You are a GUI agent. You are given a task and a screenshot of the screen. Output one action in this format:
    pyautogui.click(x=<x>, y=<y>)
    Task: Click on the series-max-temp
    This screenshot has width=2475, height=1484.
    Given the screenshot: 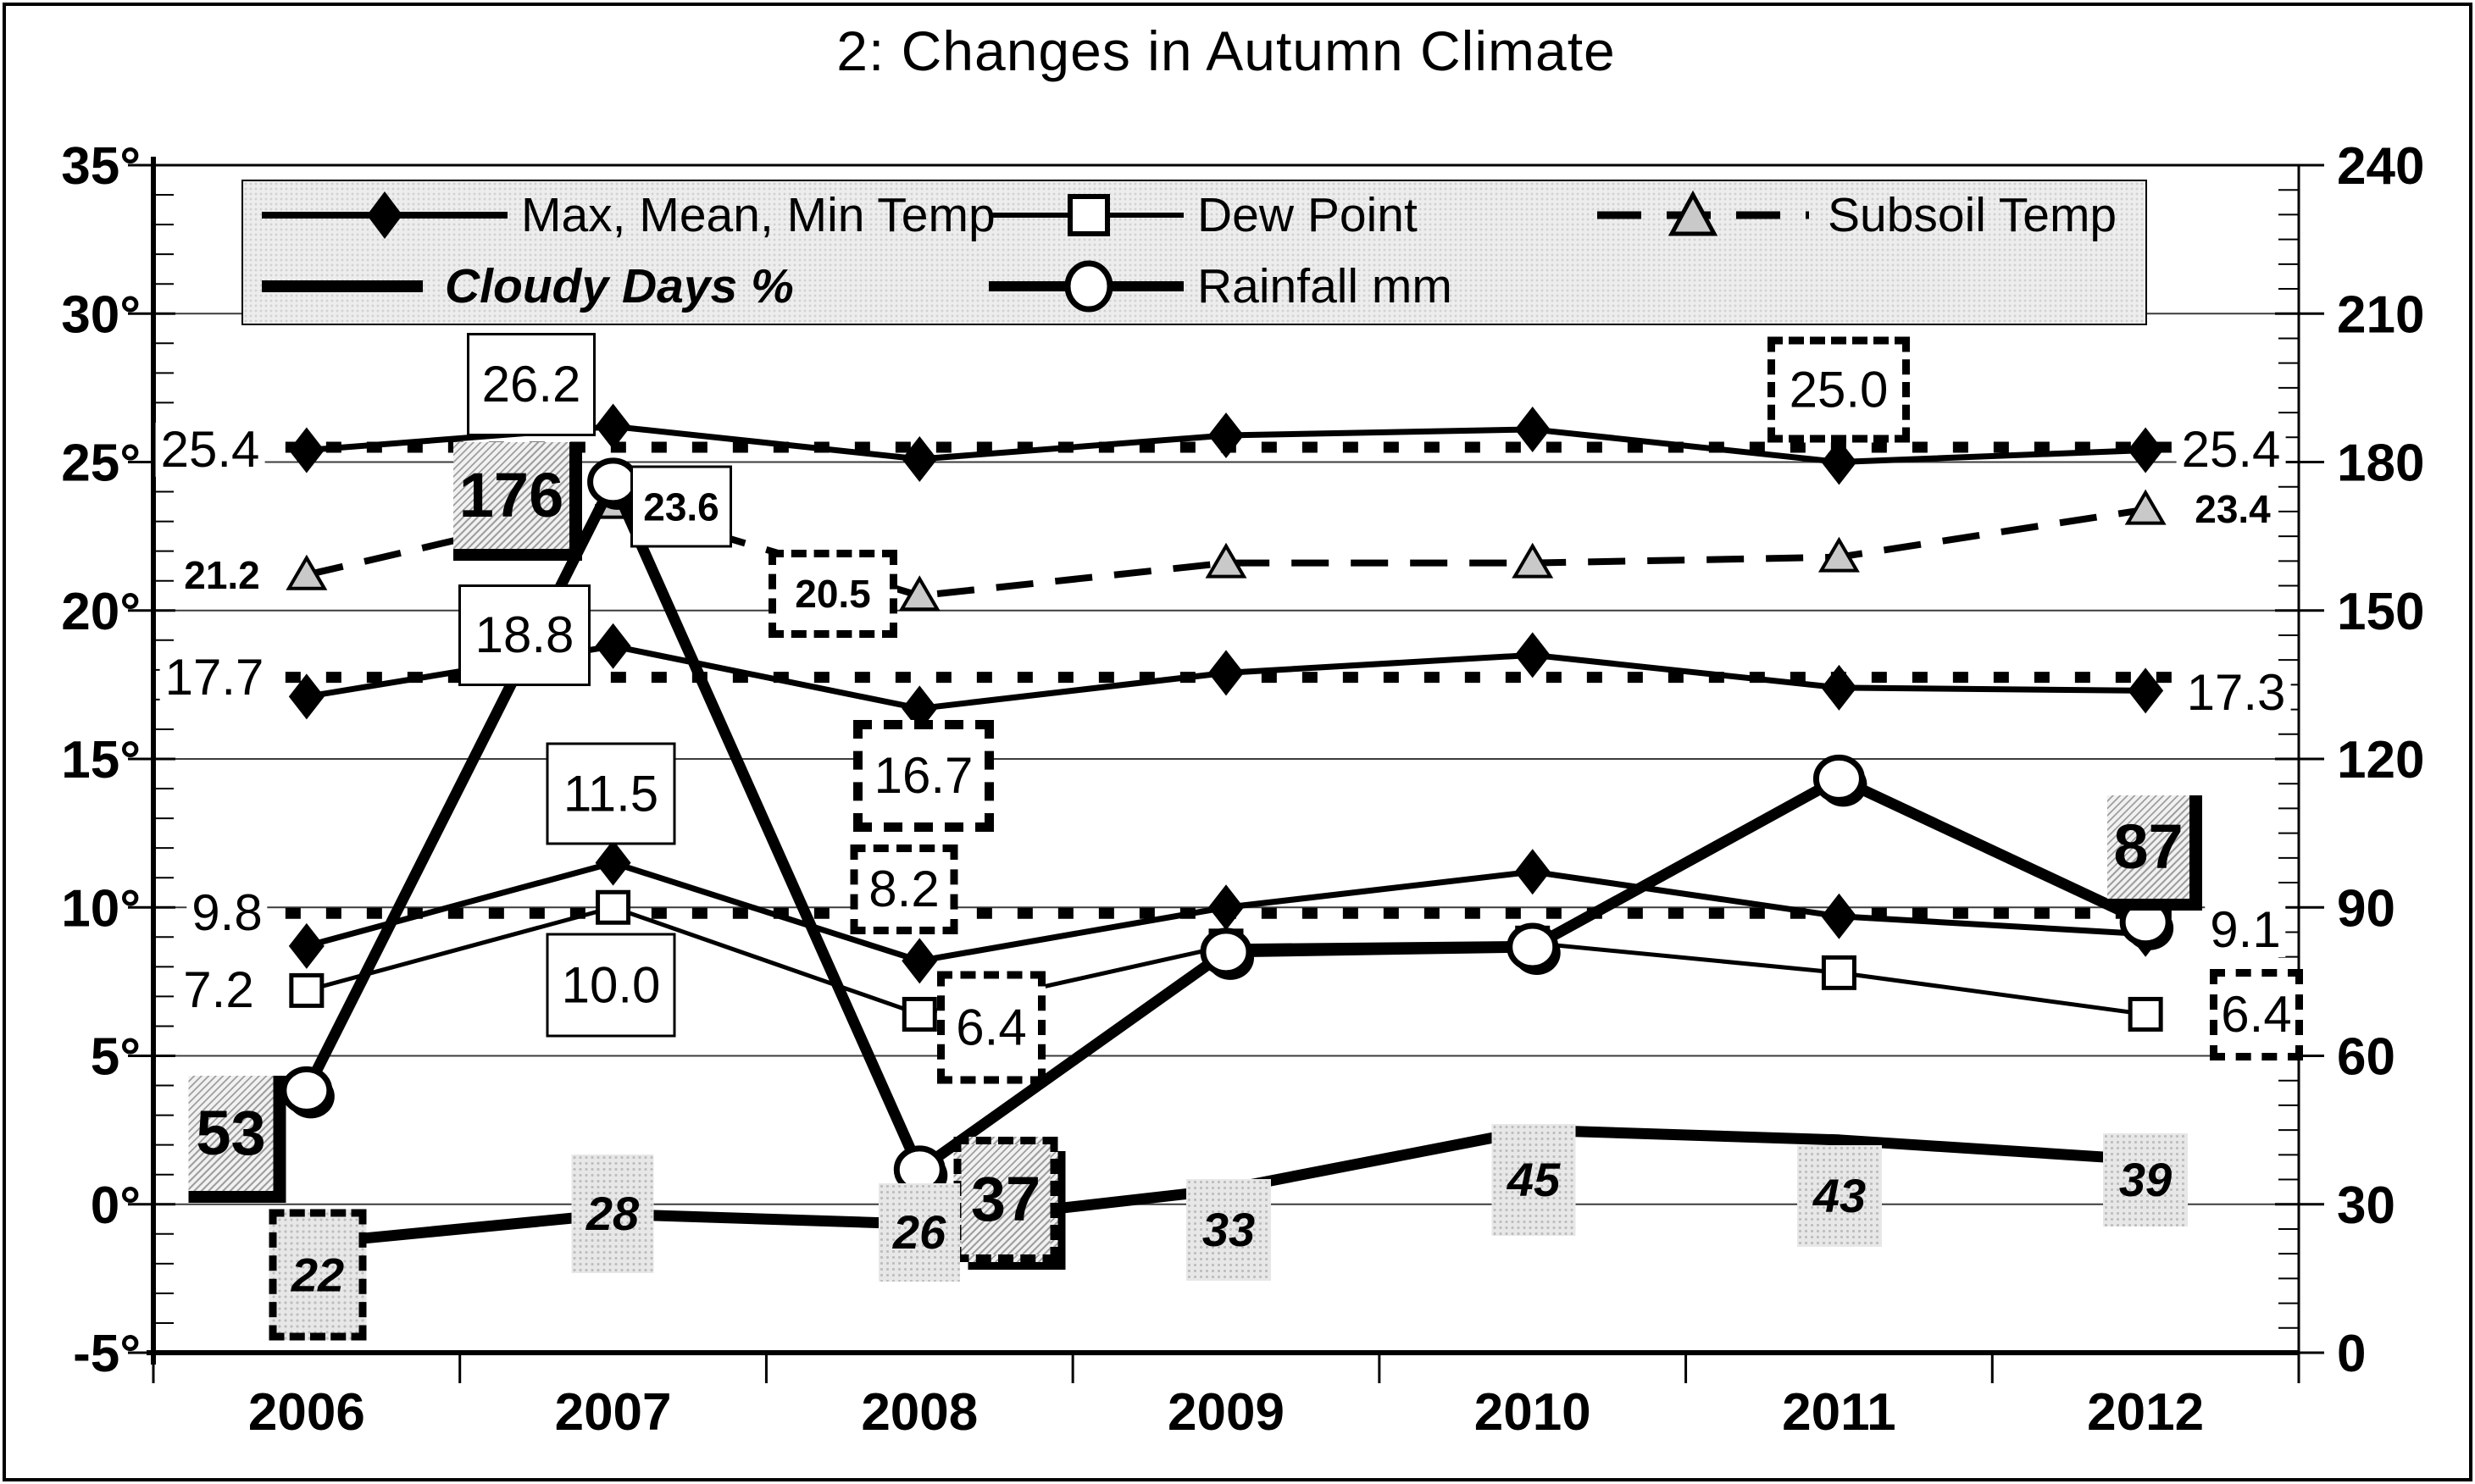 What is the action you would take?
    pyautogui.click(x=1226, y=444)
    